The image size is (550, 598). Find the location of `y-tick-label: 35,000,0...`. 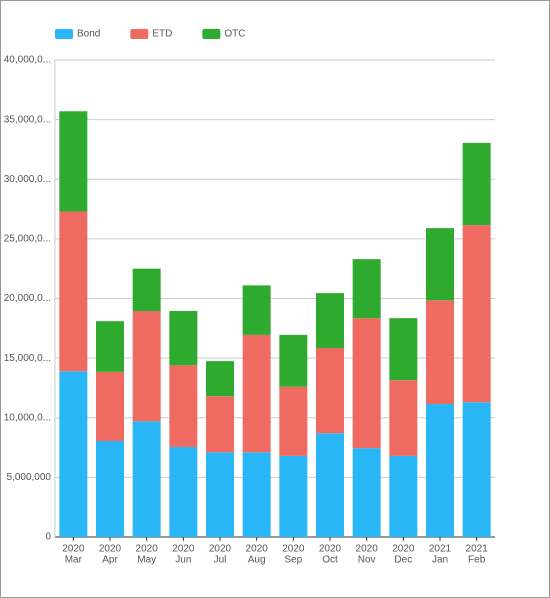

y-tick-label: 35,000,0... is located at coordinates (27, 119).